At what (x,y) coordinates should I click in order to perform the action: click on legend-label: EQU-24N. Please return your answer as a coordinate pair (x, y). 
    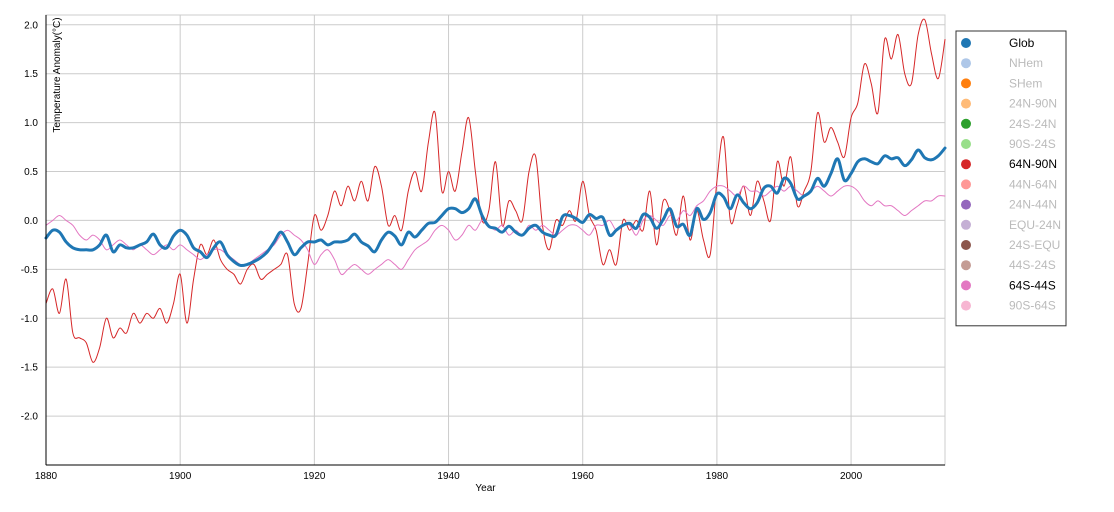
    Looking at the image, I should click on (1035, 225).